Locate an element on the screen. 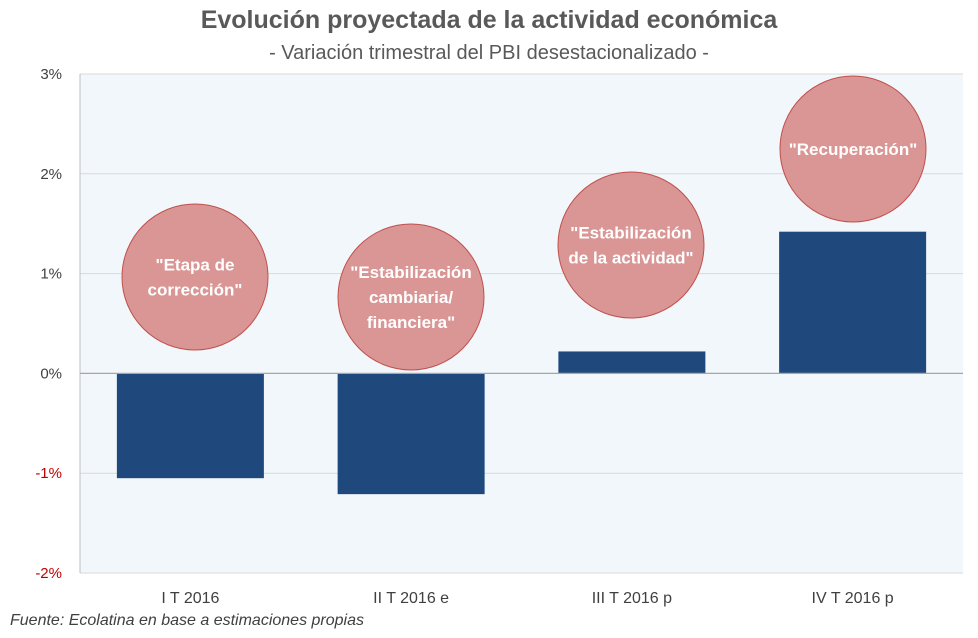 The height and width of the screenshot is (638, 978). x-tick-label: II T 2016 e is located at coordinates (411, 598).